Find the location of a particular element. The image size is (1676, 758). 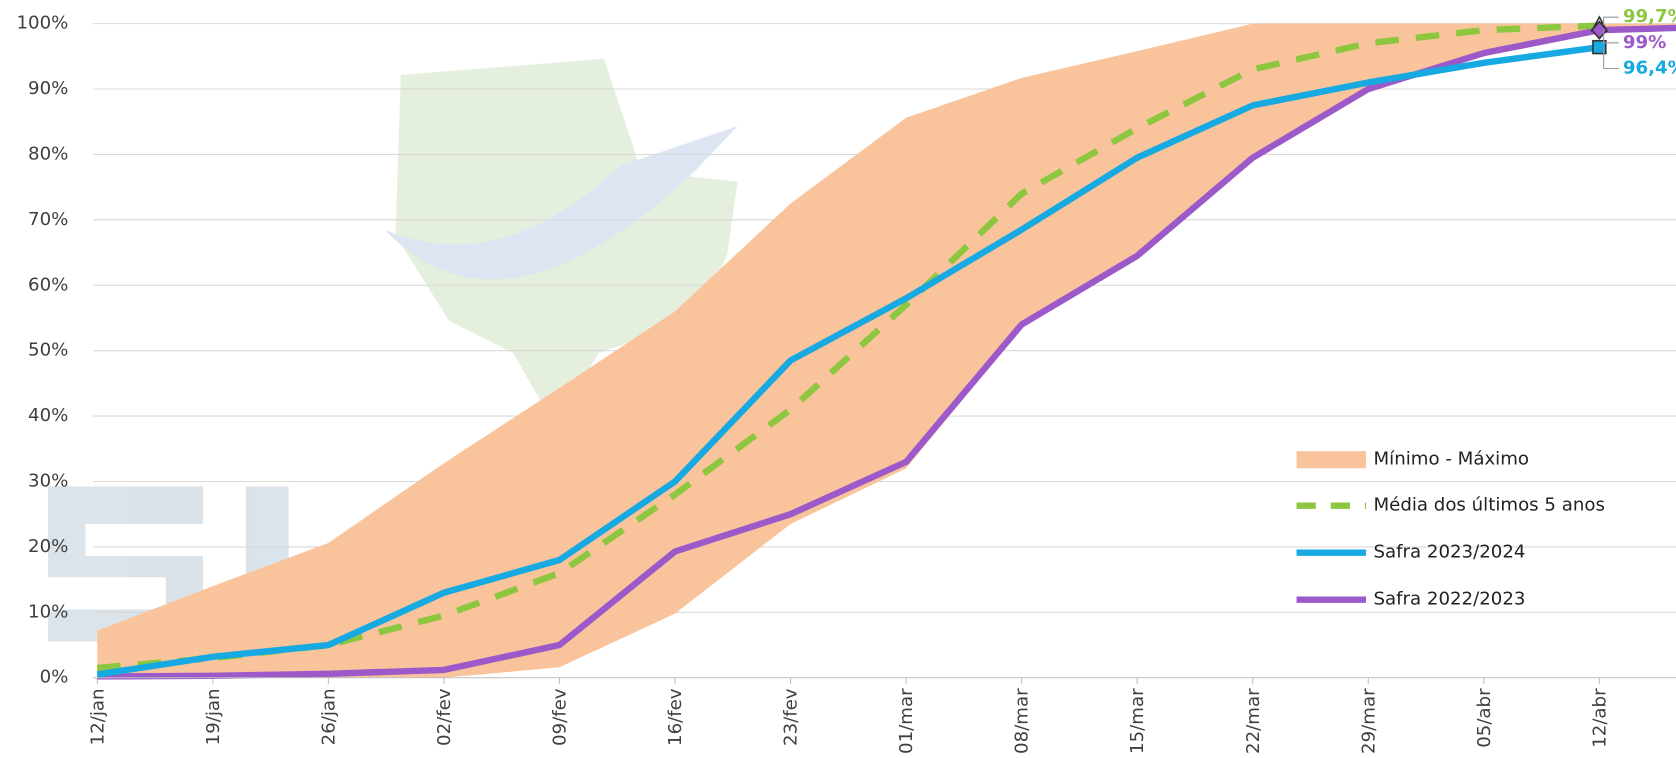

y-tick-label: 30% is located at coordinates (48, 481).